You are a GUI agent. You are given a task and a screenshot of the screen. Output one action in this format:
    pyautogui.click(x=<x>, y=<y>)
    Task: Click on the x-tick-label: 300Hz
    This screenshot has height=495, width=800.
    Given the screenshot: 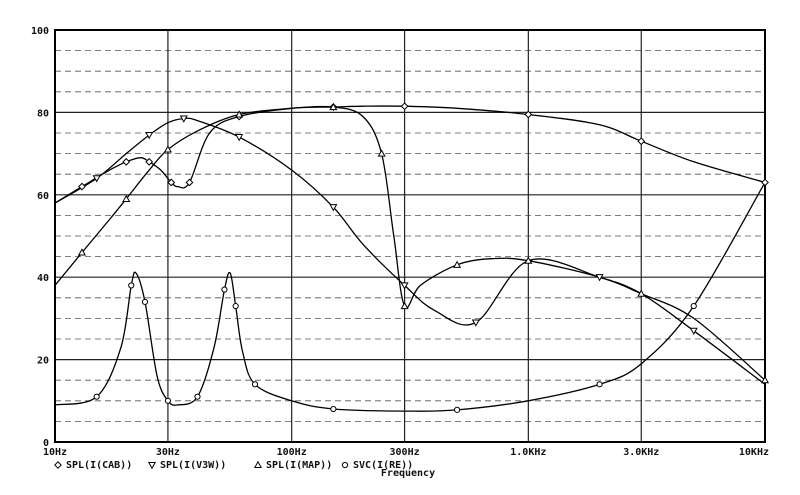 What is the action you would take?
    pyautogui.click(x=405, y=452)
    